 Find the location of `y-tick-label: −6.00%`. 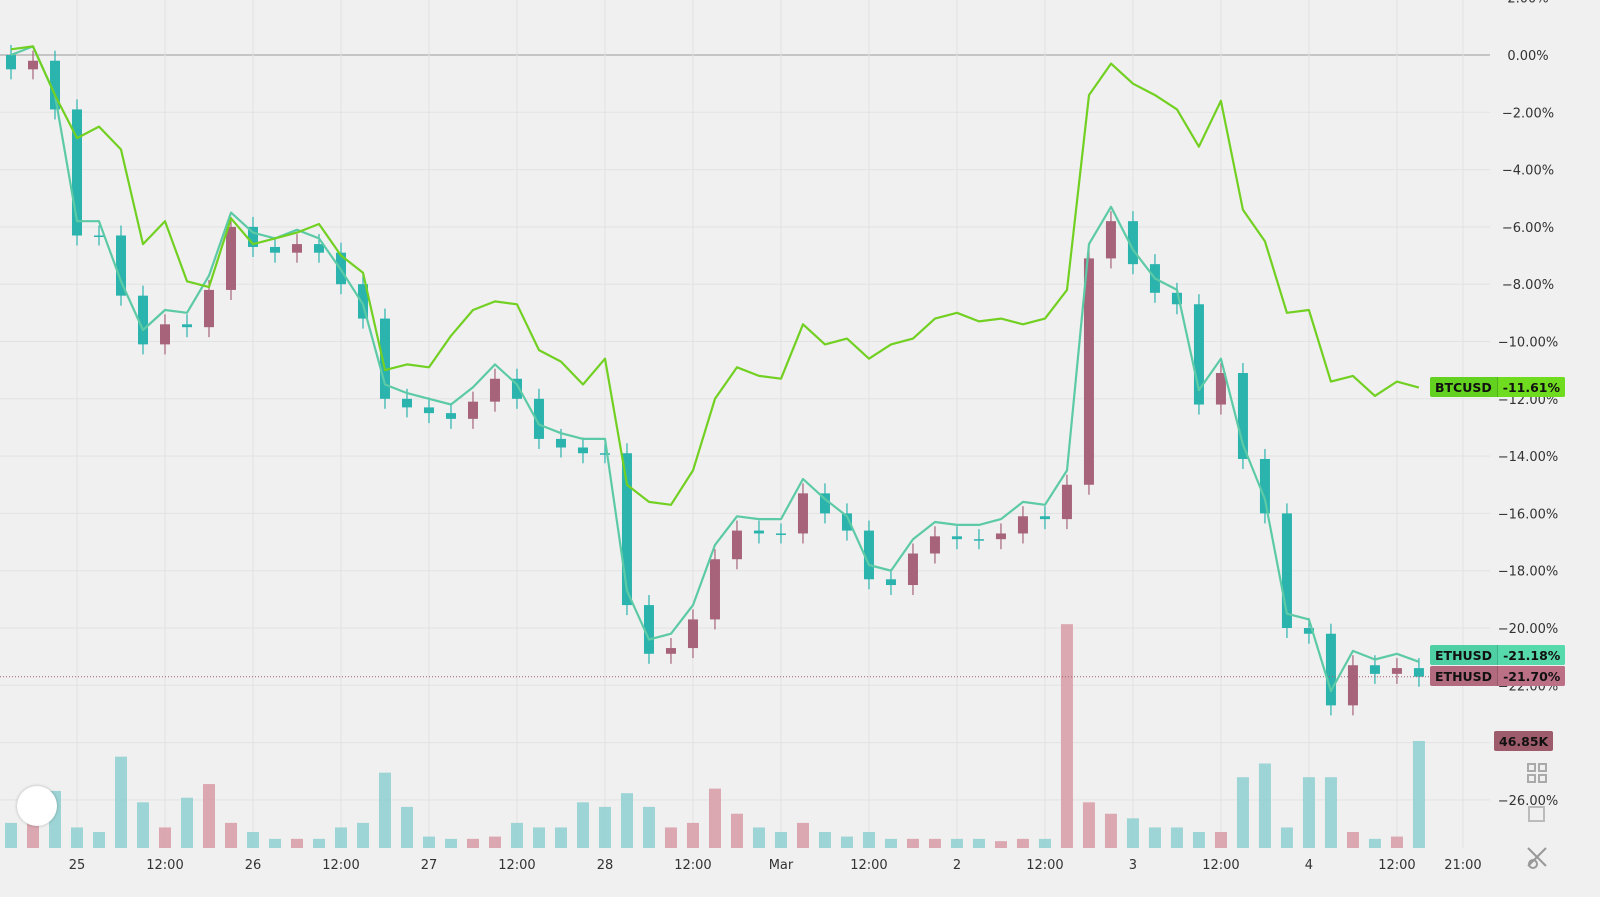

y-tick-label: −6.00% is located at coordinates (1528, 228).